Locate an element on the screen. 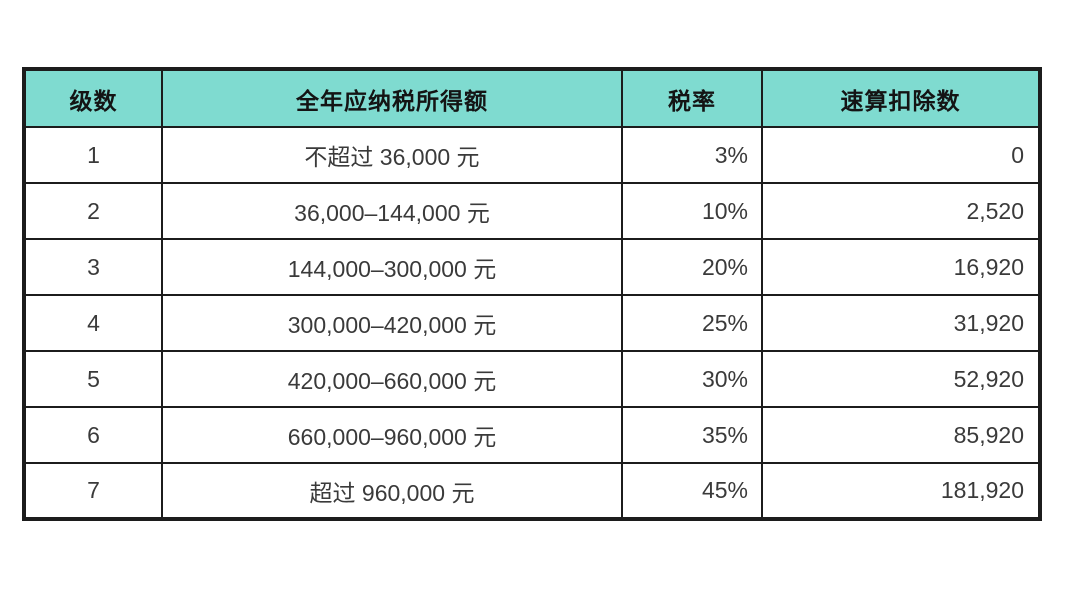  cell-level: 6 is located at coordinates (93, 435).